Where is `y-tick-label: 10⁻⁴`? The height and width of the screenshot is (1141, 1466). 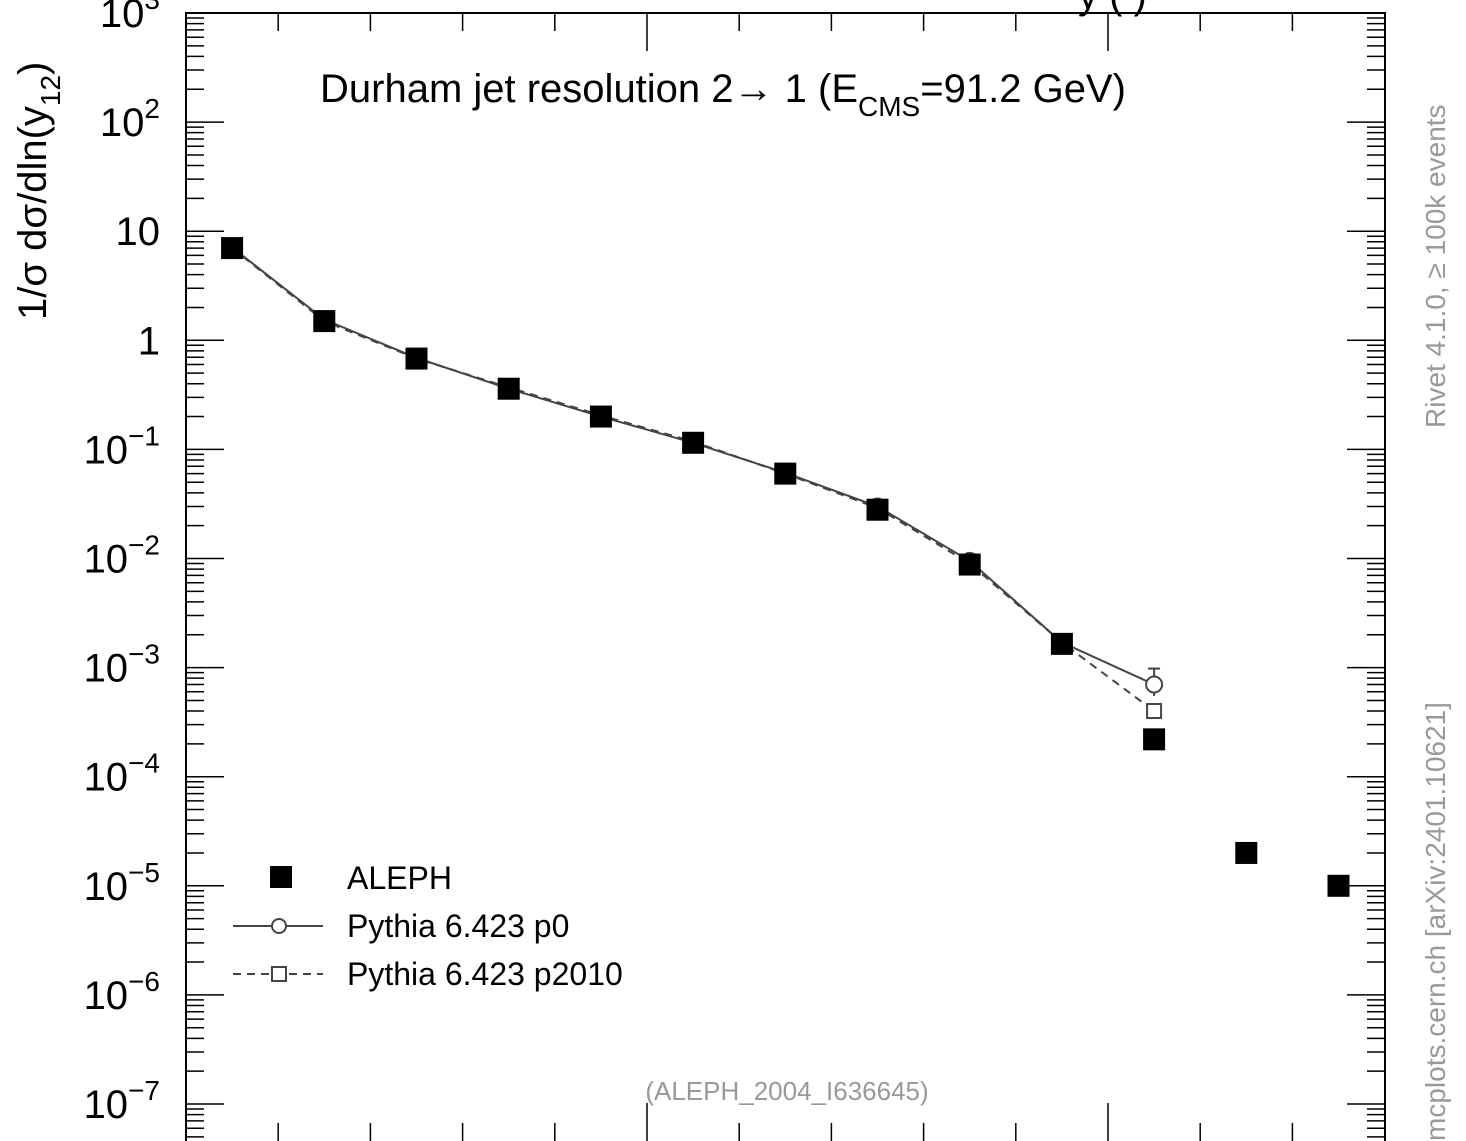
y-tick-label: 10⁻⁴ is located at coordinates (122, 774).